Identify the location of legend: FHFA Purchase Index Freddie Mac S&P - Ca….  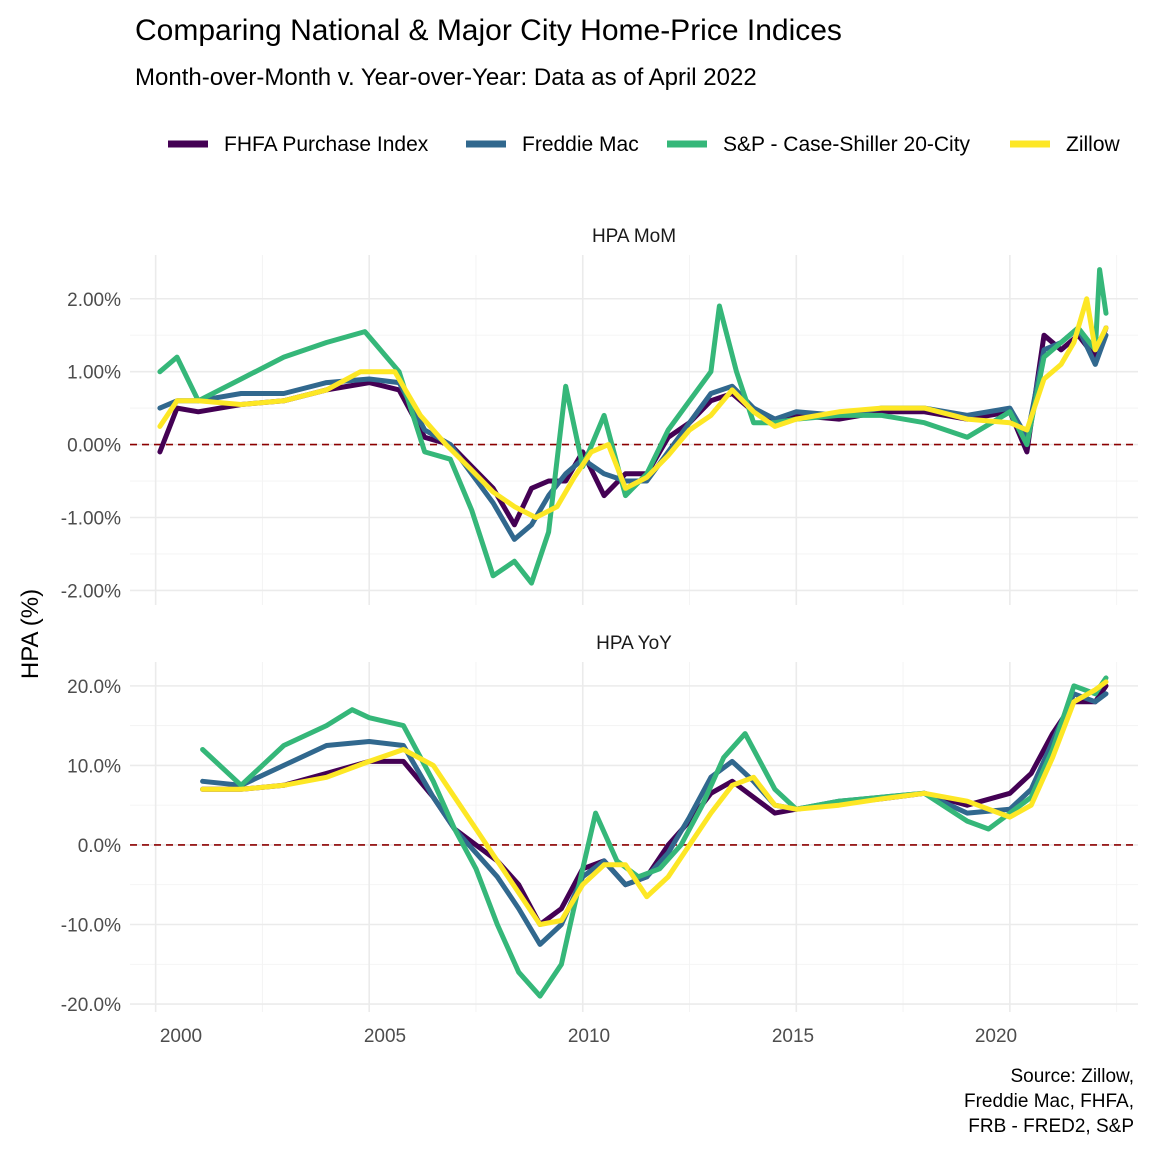
(644, 144).